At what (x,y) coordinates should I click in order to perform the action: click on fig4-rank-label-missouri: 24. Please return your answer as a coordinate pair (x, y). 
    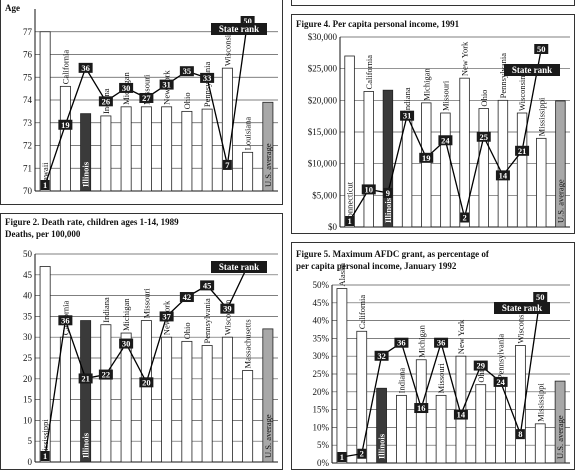
    Looking at the image, I should click on (445, 140).